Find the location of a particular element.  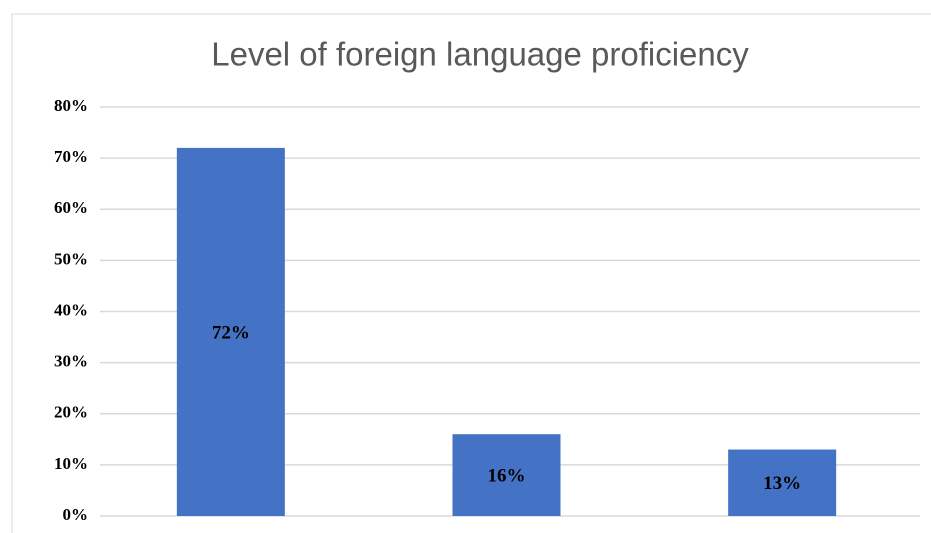

y-tick-label: 80% is located at coordinates (71, 105).